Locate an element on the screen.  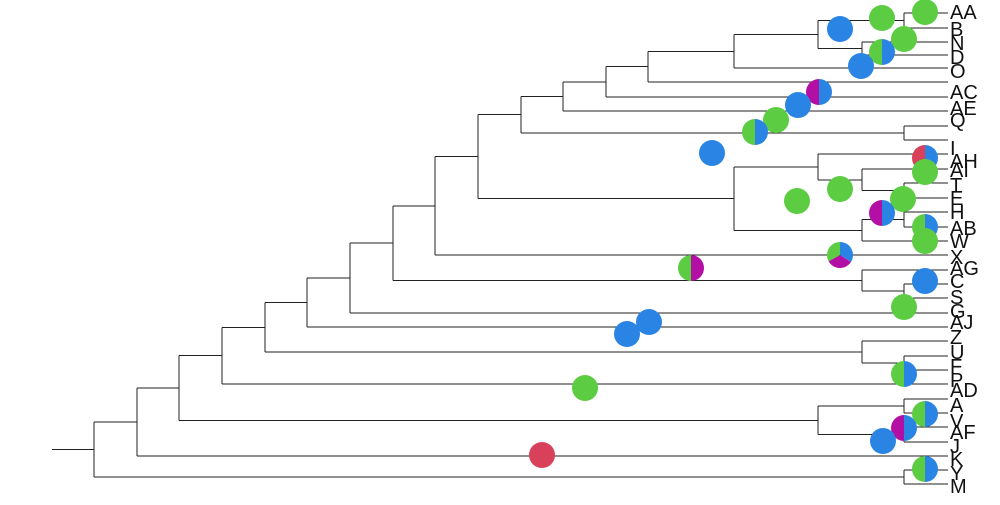
tip-label: AA is located at coordinates (963, 13).